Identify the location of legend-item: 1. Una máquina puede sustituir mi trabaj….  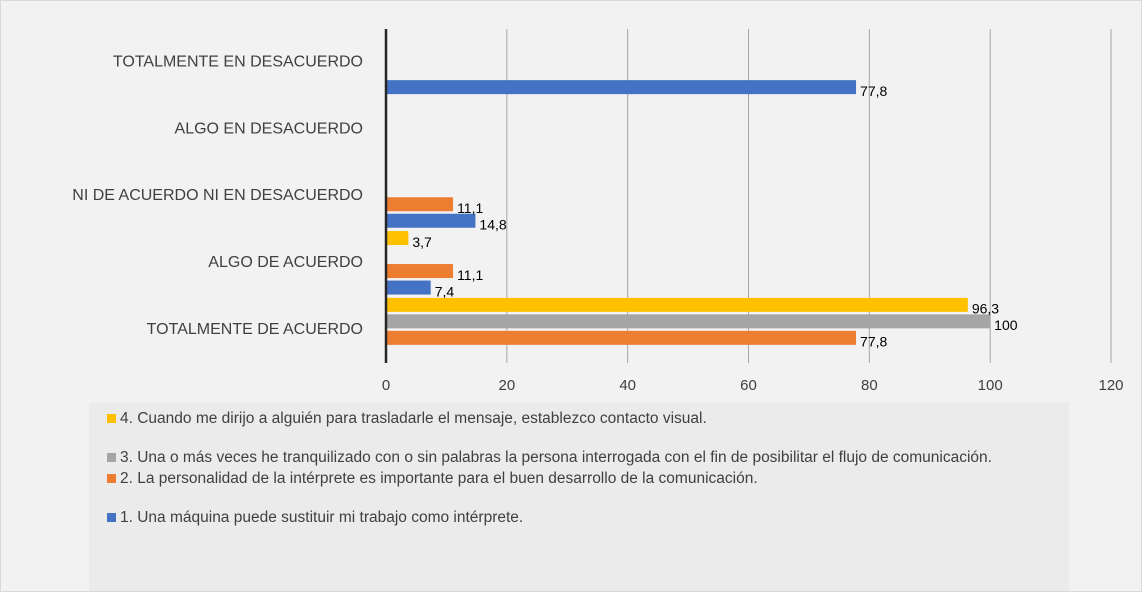
(579, 517).